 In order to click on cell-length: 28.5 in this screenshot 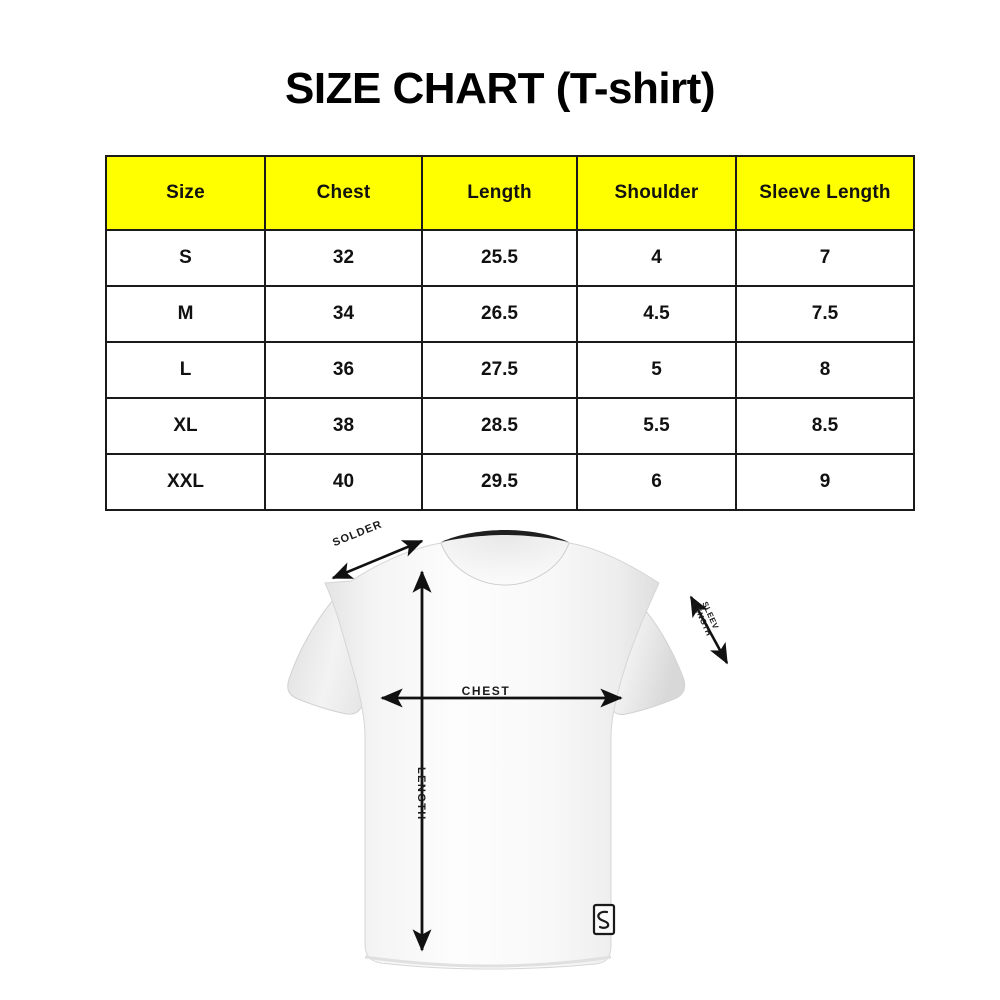, I will do `click(499, 426)`.